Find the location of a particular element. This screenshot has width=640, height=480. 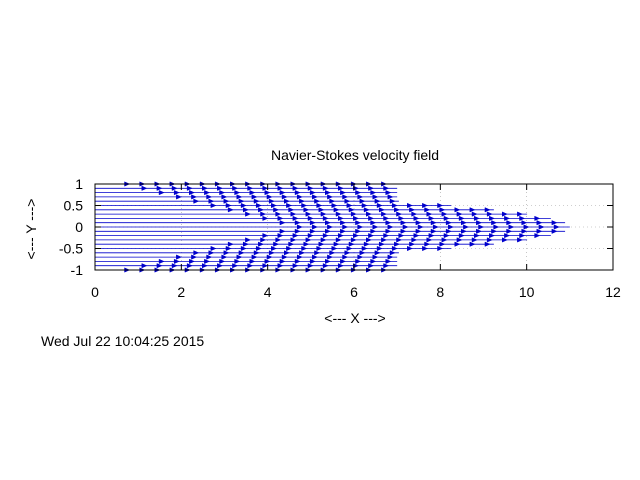

chart-title: Navier-Stokes velocity field is located at coordinates (355, 155).